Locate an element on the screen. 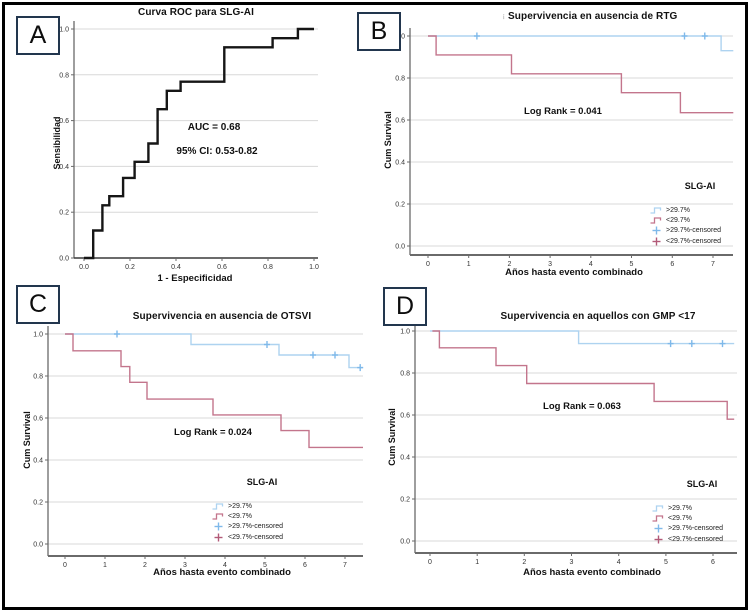 Image resolution: width=750 pixels, height=612 pixels. x-axis-label-rtg: Años hasta evento combinado is located at coordinates (574, 272).